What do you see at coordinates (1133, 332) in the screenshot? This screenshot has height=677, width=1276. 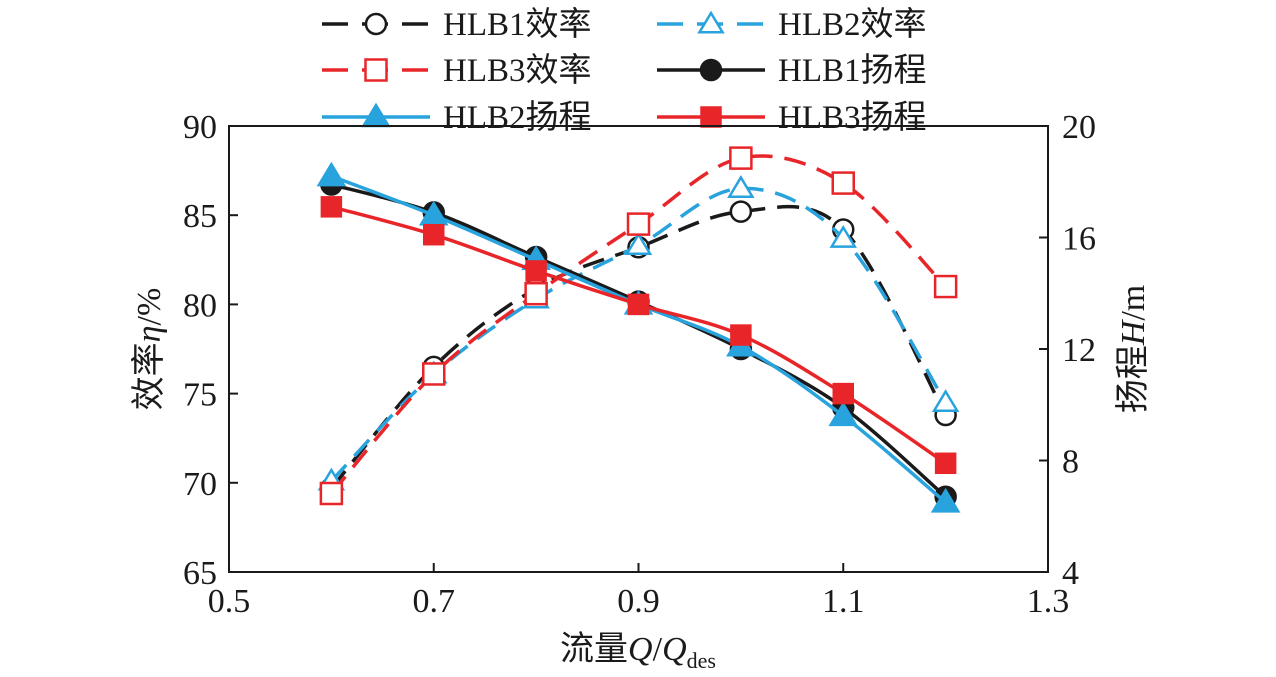 I see `right-y-axis-title-var: H` at bounding box center [1133, 332].